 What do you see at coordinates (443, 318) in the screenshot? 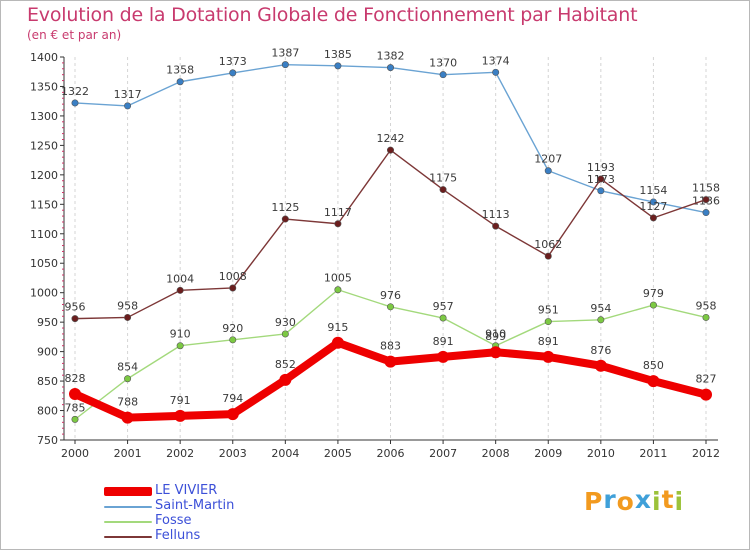
I see `point-fosse-2007` at bounding box center [443, 318].